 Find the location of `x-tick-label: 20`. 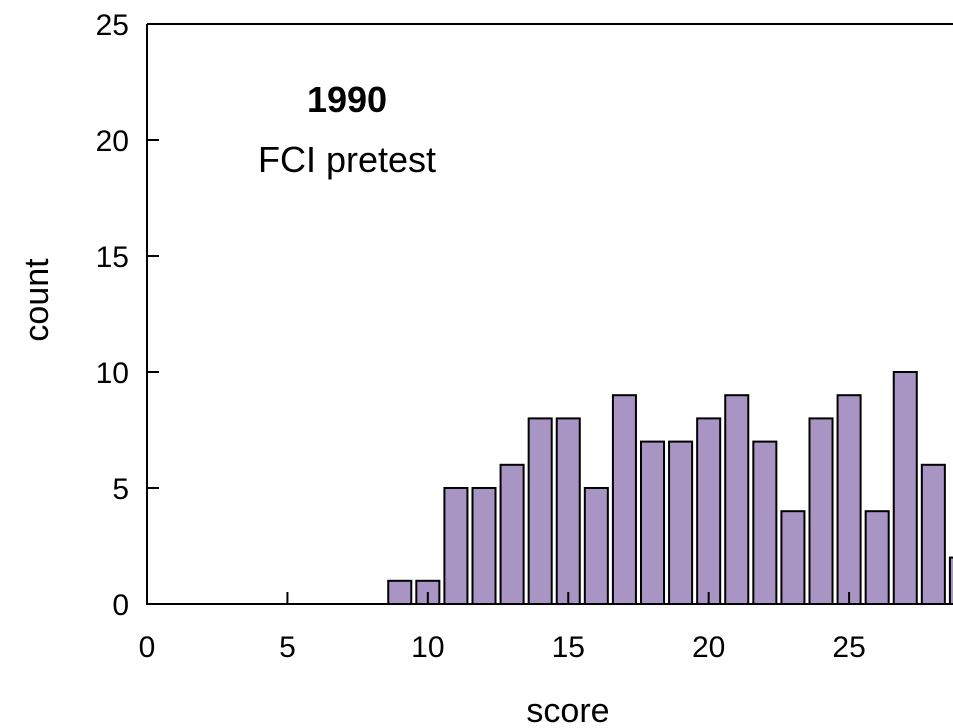

x-tick-label: 20 is located at coordinates (708, 647).